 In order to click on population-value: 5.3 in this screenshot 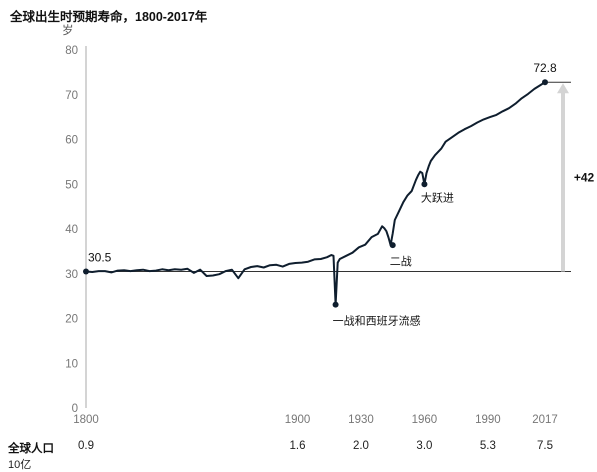, I will do `click(487, 446)`.